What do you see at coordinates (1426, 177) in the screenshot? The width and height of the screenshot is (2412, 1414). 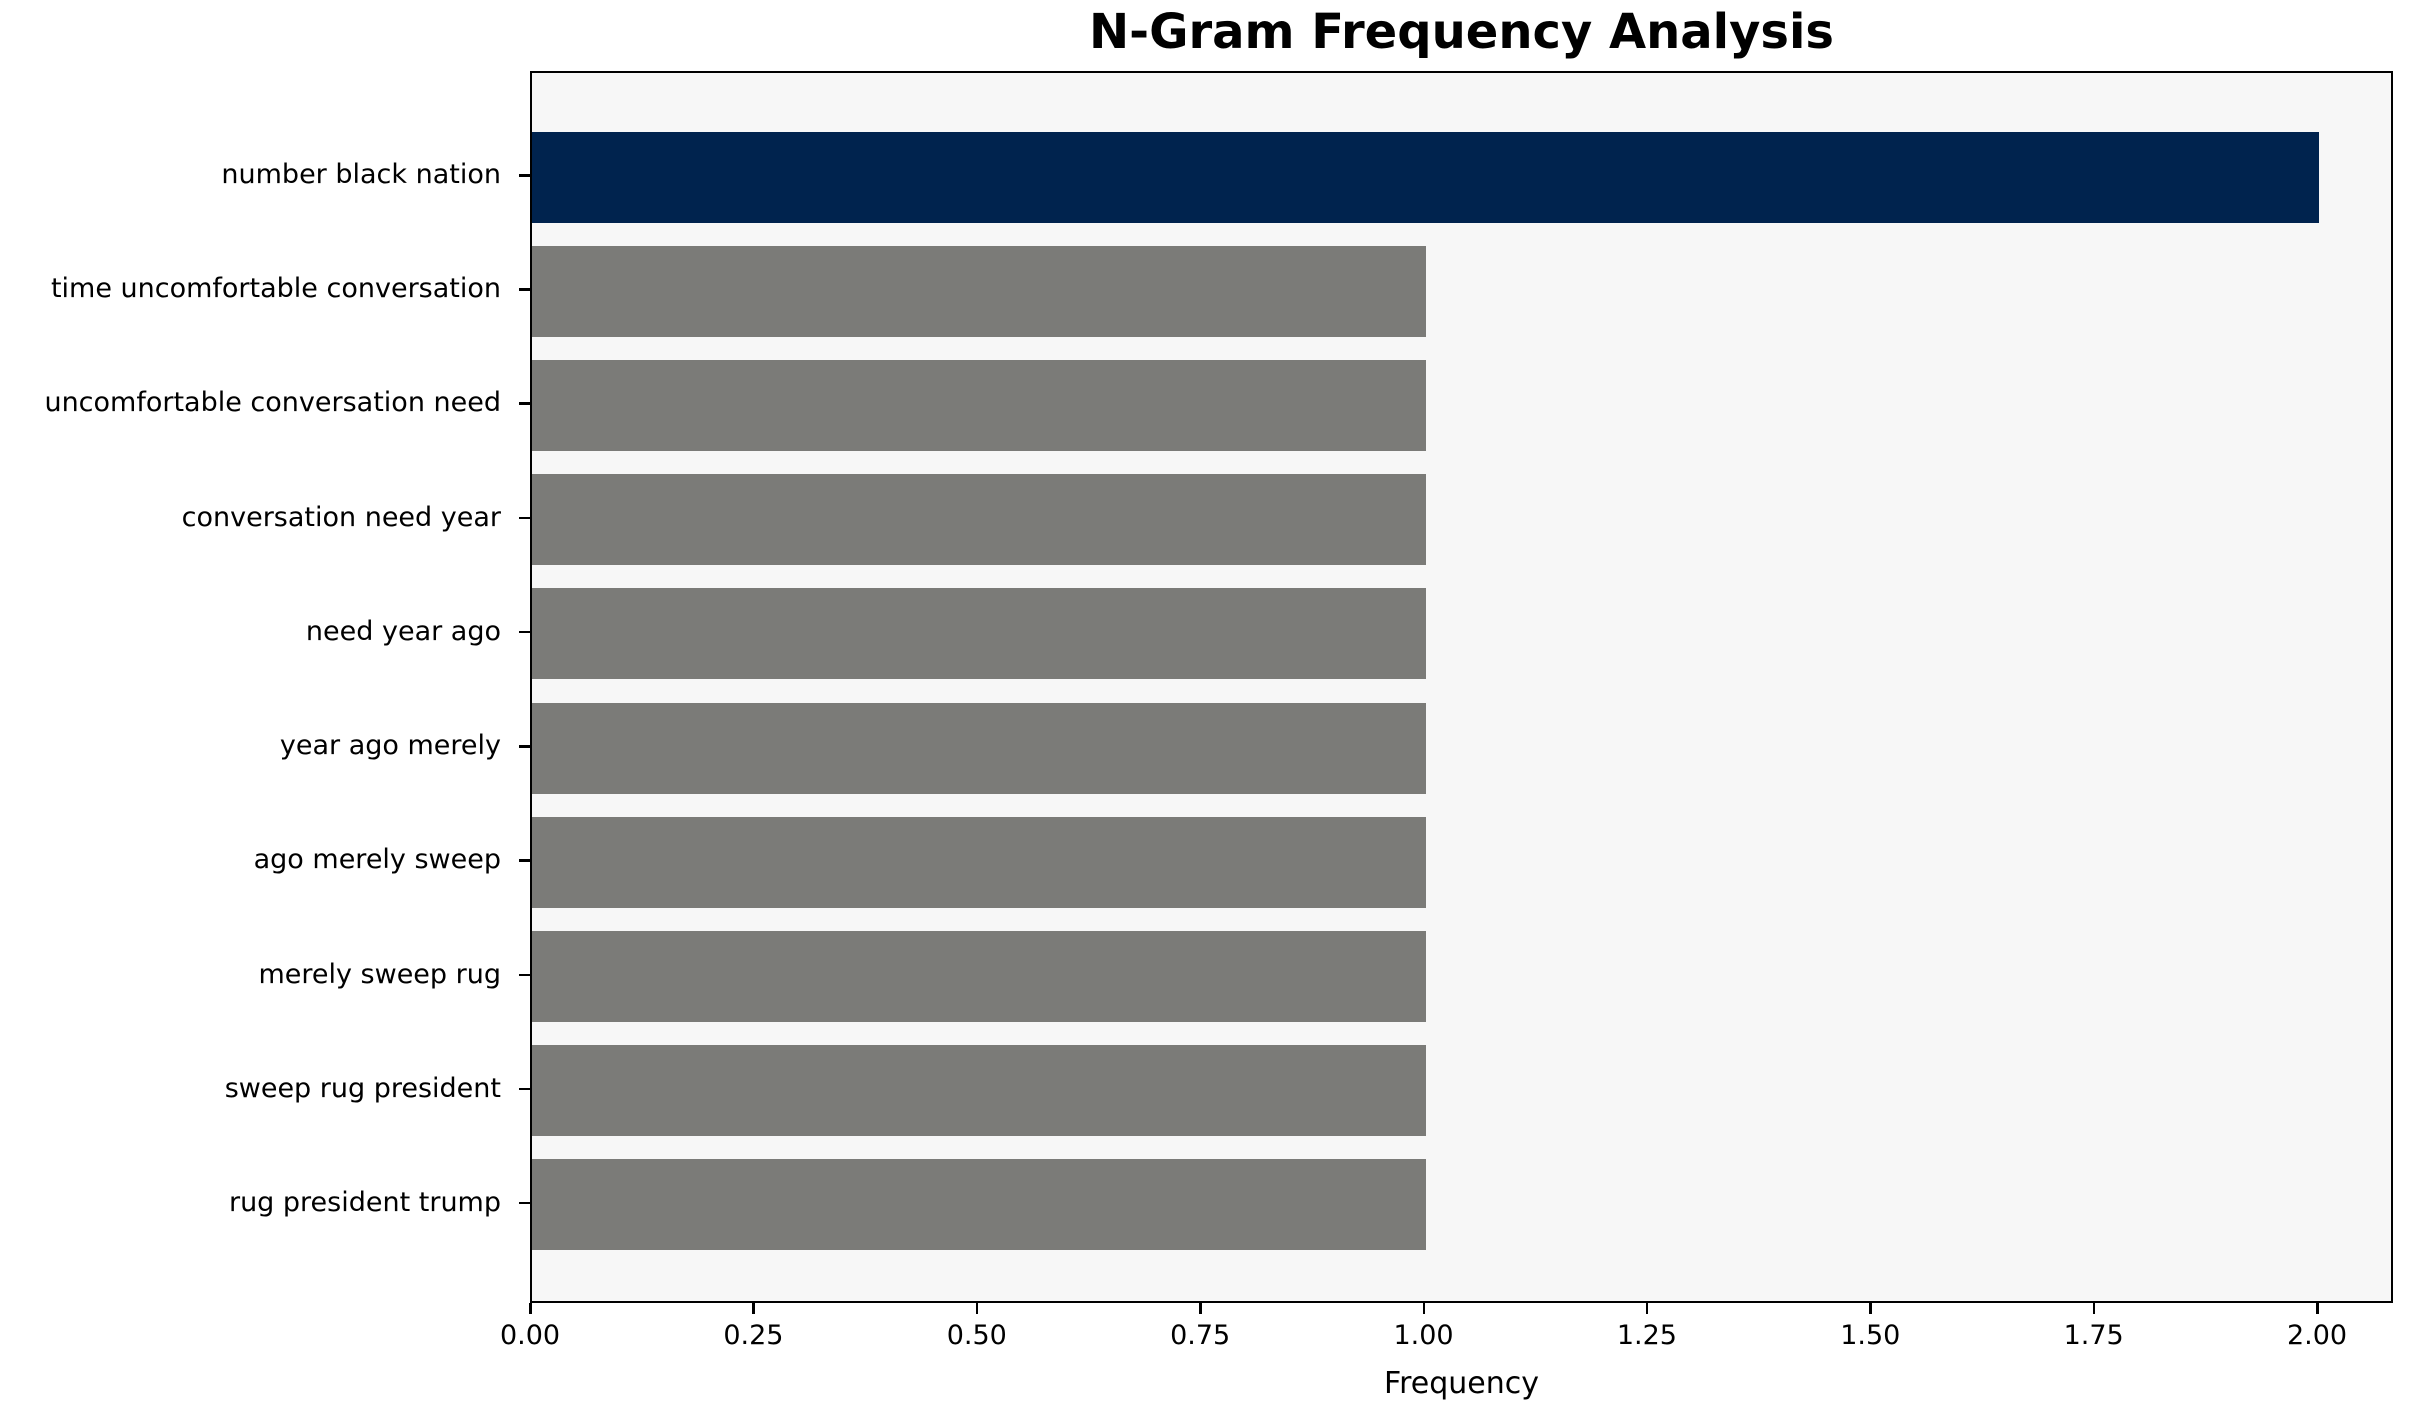 I see `bar-number-black-nation` at bounding box center [1426, 177].